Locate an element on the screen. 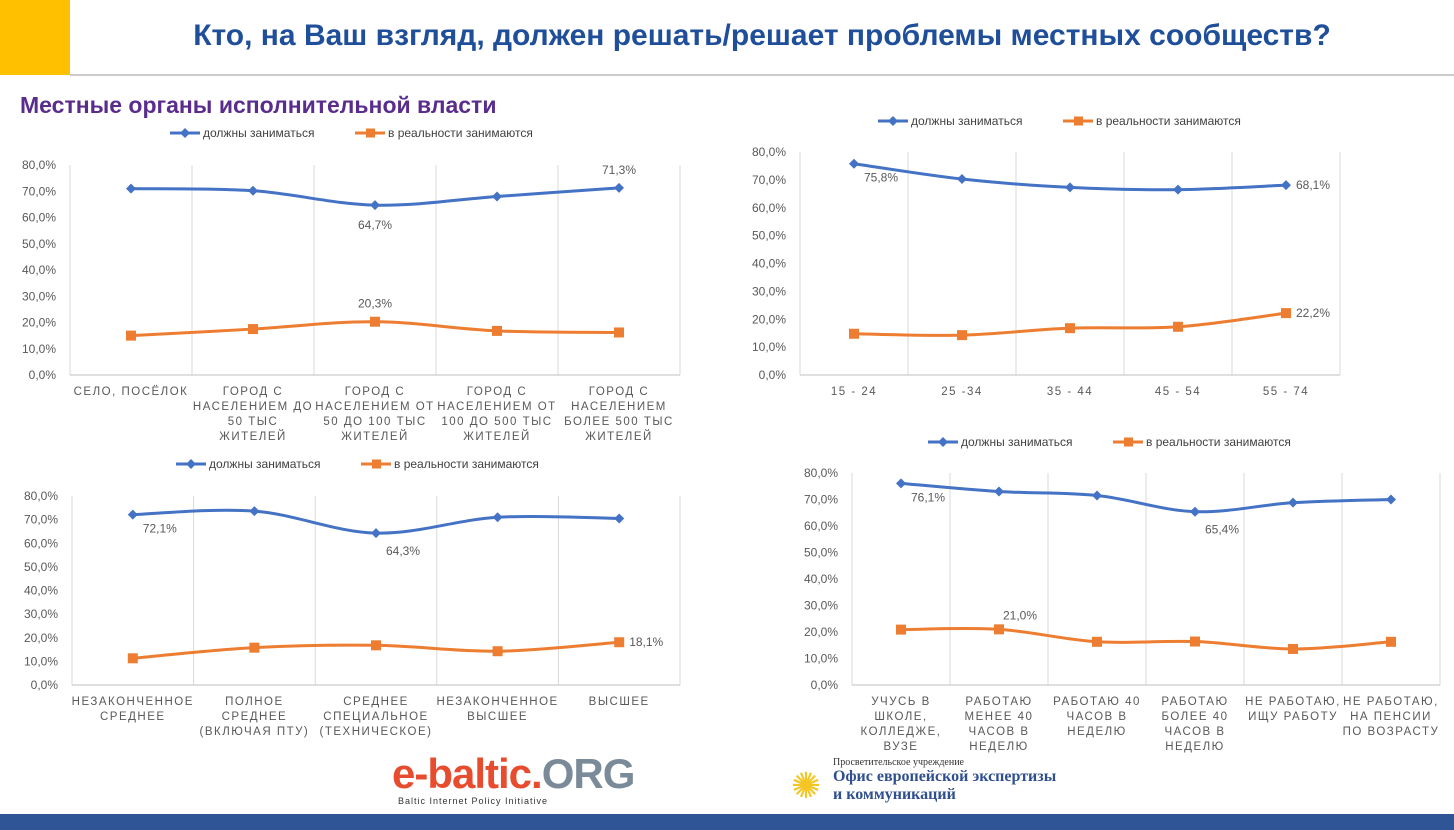  office-logo-line2: и коммуникаций is located at coordinates (894, 794).